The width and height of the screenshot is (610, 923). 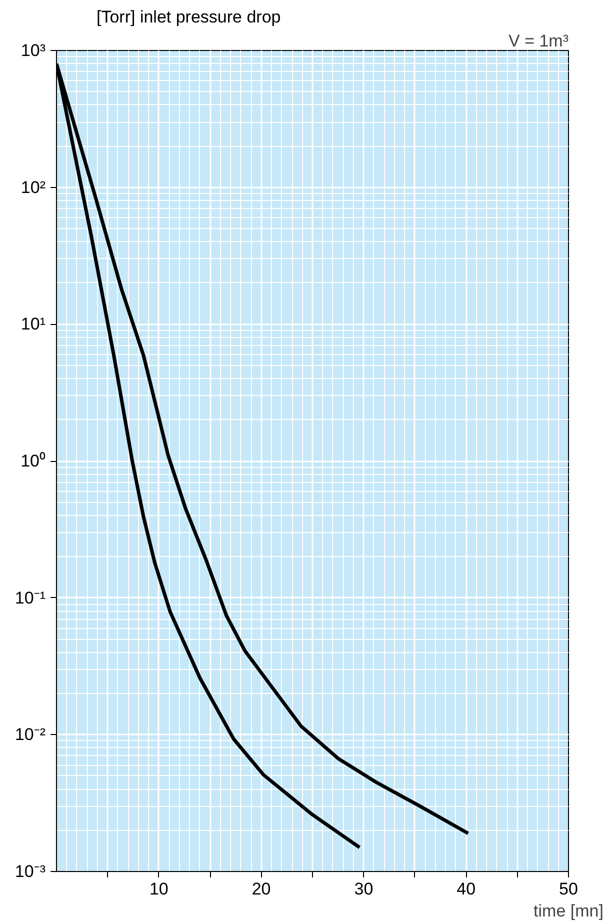 I want to click on y-tick-label: 10⁰, so click(x=33, y=461).